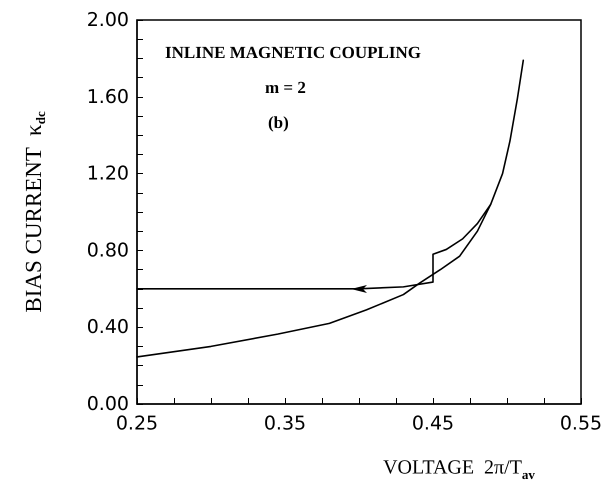 This screenshot has height=493, width=608. Describe the element at coordinates (137, 423) in the screenshot. I see `x-tick-label: 0.25` at that location.